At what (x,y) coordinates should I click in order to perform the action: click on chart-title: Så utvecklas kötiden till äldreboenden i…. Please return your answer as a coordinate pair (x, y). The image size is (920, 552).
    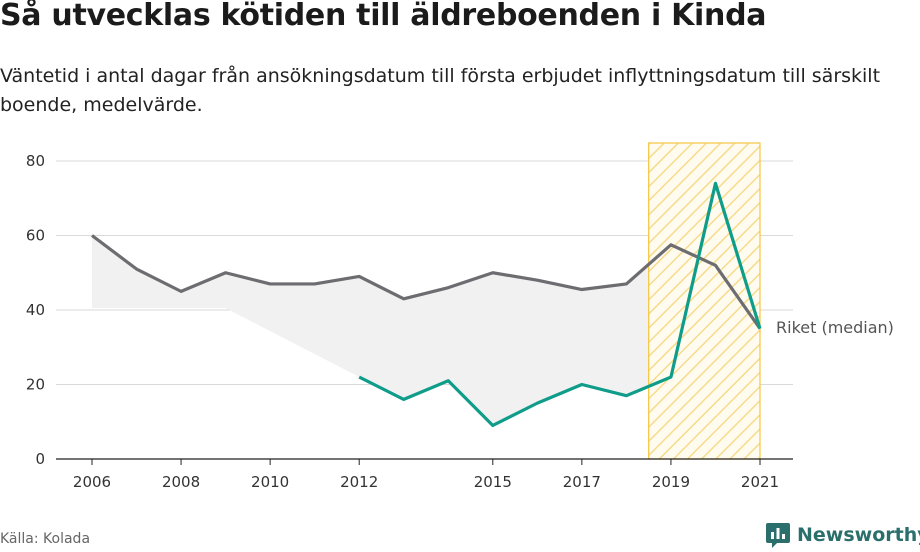
    Looking at the image, I should click on (383, 16).